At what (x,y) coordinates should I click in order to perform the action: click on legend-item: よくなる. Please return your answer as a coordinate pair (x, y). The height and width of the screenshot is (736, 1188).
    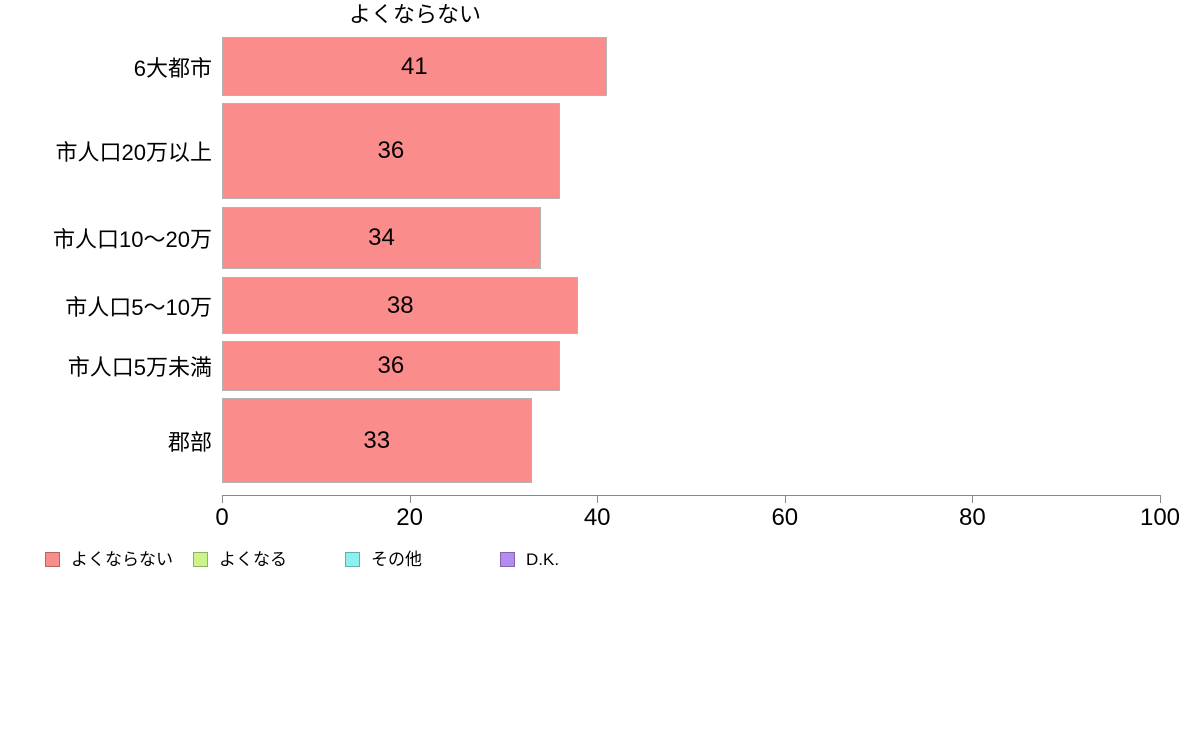
    Looking at the image, I should click on (240, 559).